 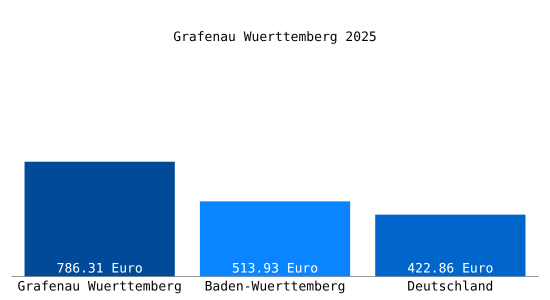 What do you see at coordinates (275, 38) in the screenshot?
I see `chart-title: Grafenau Wuerttemberg 2025` at bounding box center [275, 38].